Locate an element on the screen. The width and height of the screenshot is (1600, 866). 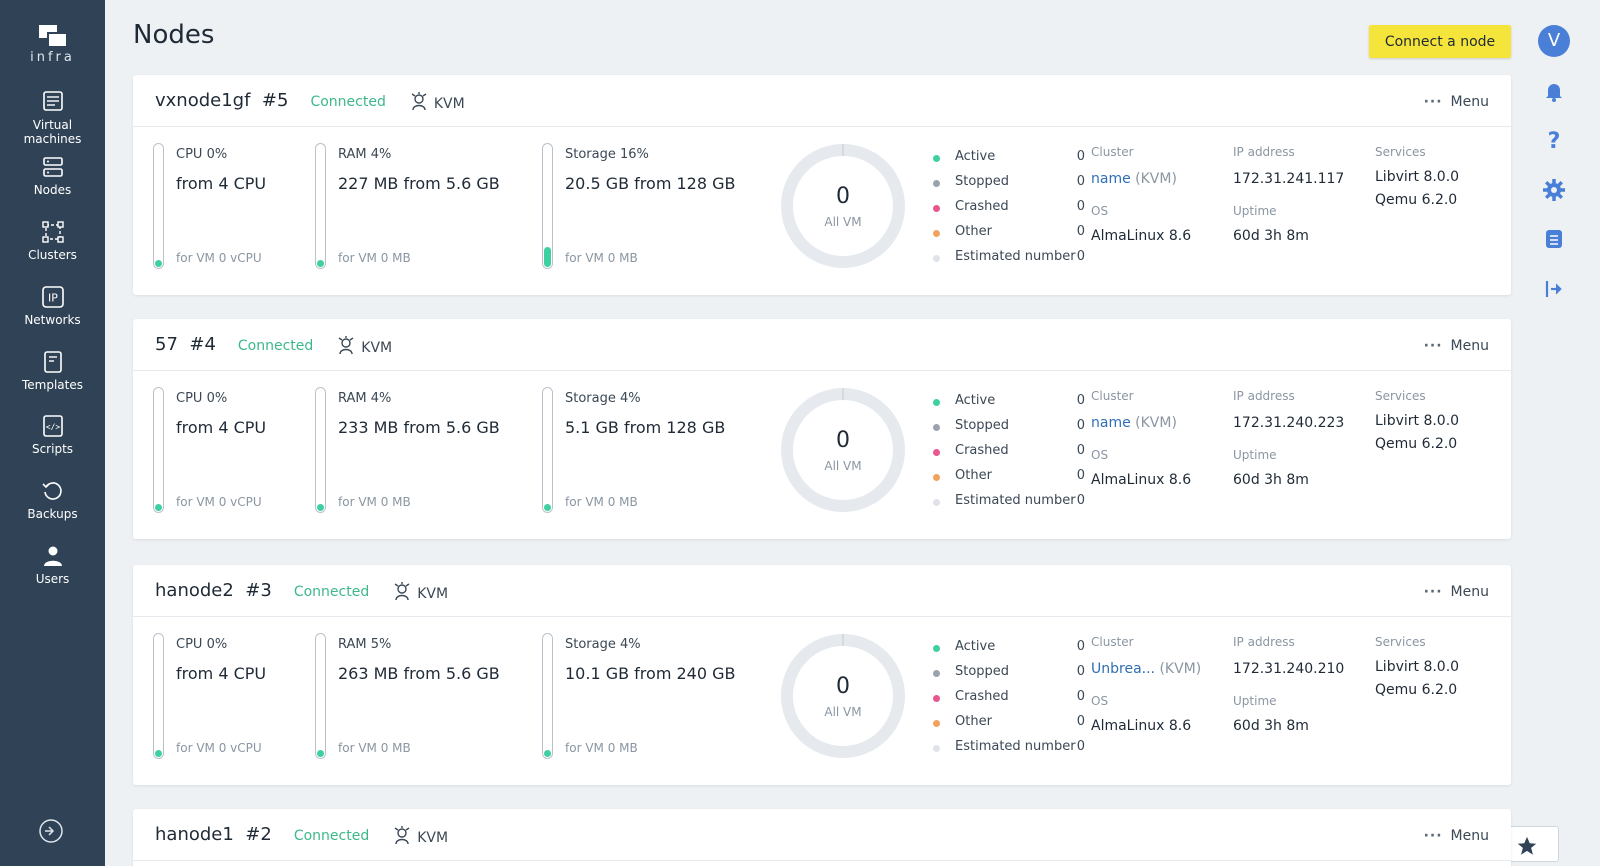
sidebar-item-templates: Templates is located at coordinates (52, 371).